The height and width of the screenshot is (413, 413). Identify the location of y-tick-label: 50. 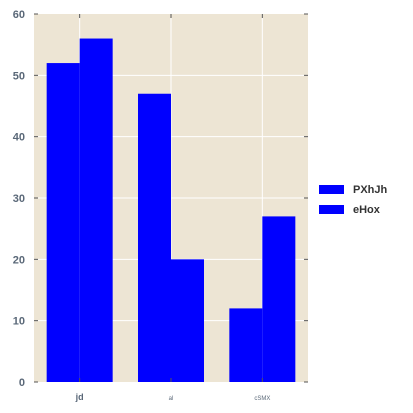
(19, 76).